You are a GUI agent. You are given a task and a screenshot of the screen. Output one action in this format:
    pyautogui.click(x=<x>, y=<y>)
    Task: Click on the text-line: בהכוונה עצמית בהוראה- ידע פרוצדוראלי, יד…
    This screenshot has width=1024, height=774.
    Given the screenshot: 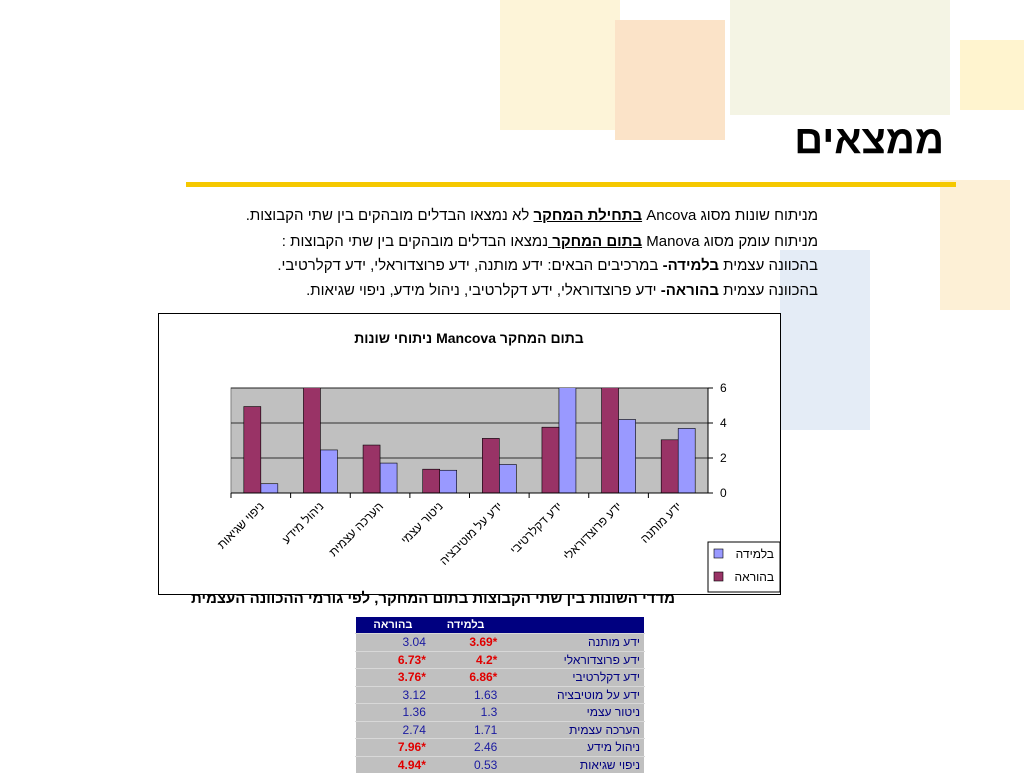 What is the action you would take?
    pyautogui.click(x=562, y=290)
    